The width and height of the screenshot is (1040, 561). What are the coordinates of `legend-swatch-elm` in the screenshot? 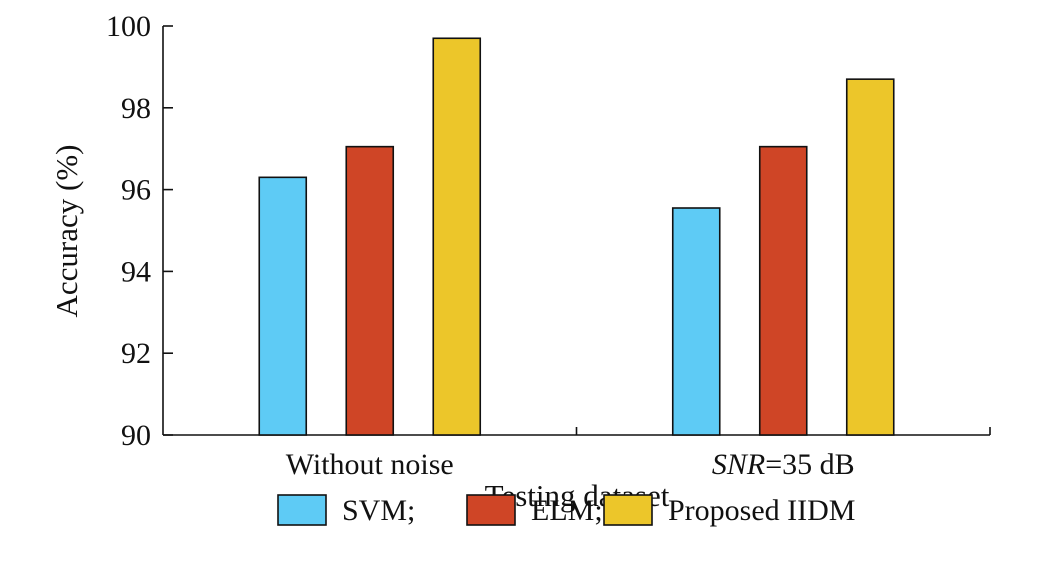 It's located at (491, 510).